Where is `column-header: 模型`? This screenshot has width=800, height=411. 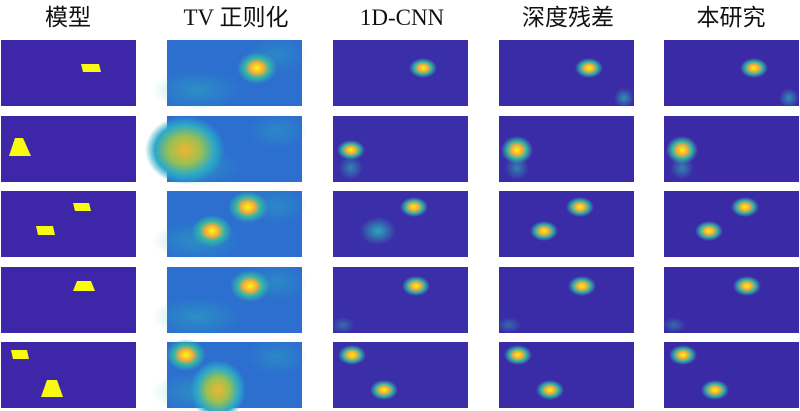
column-header: 模型 is located at coordinates (68, 17).